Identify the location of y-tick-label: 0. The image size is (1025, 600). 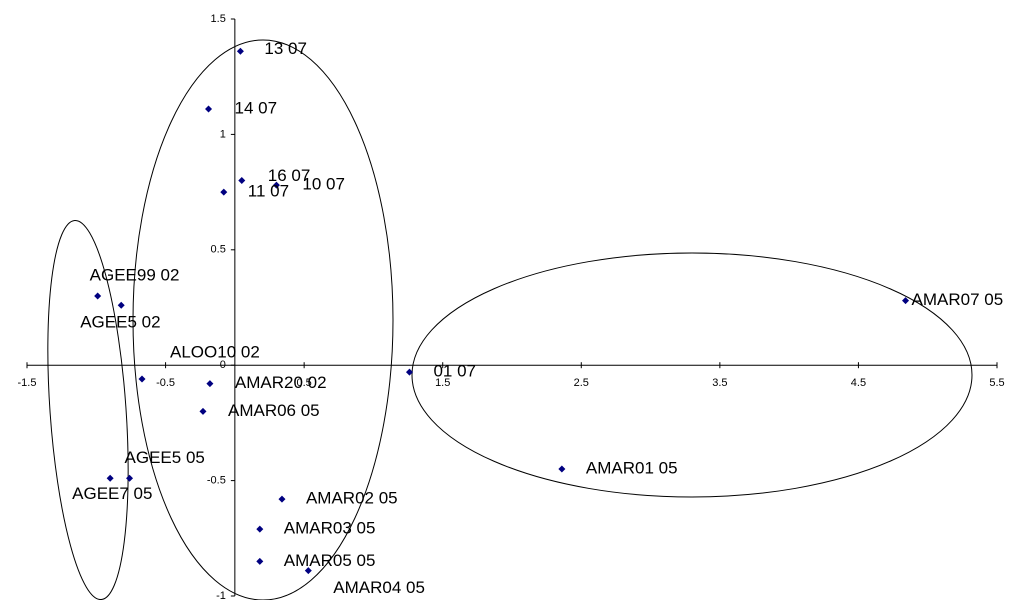
(223, 365).